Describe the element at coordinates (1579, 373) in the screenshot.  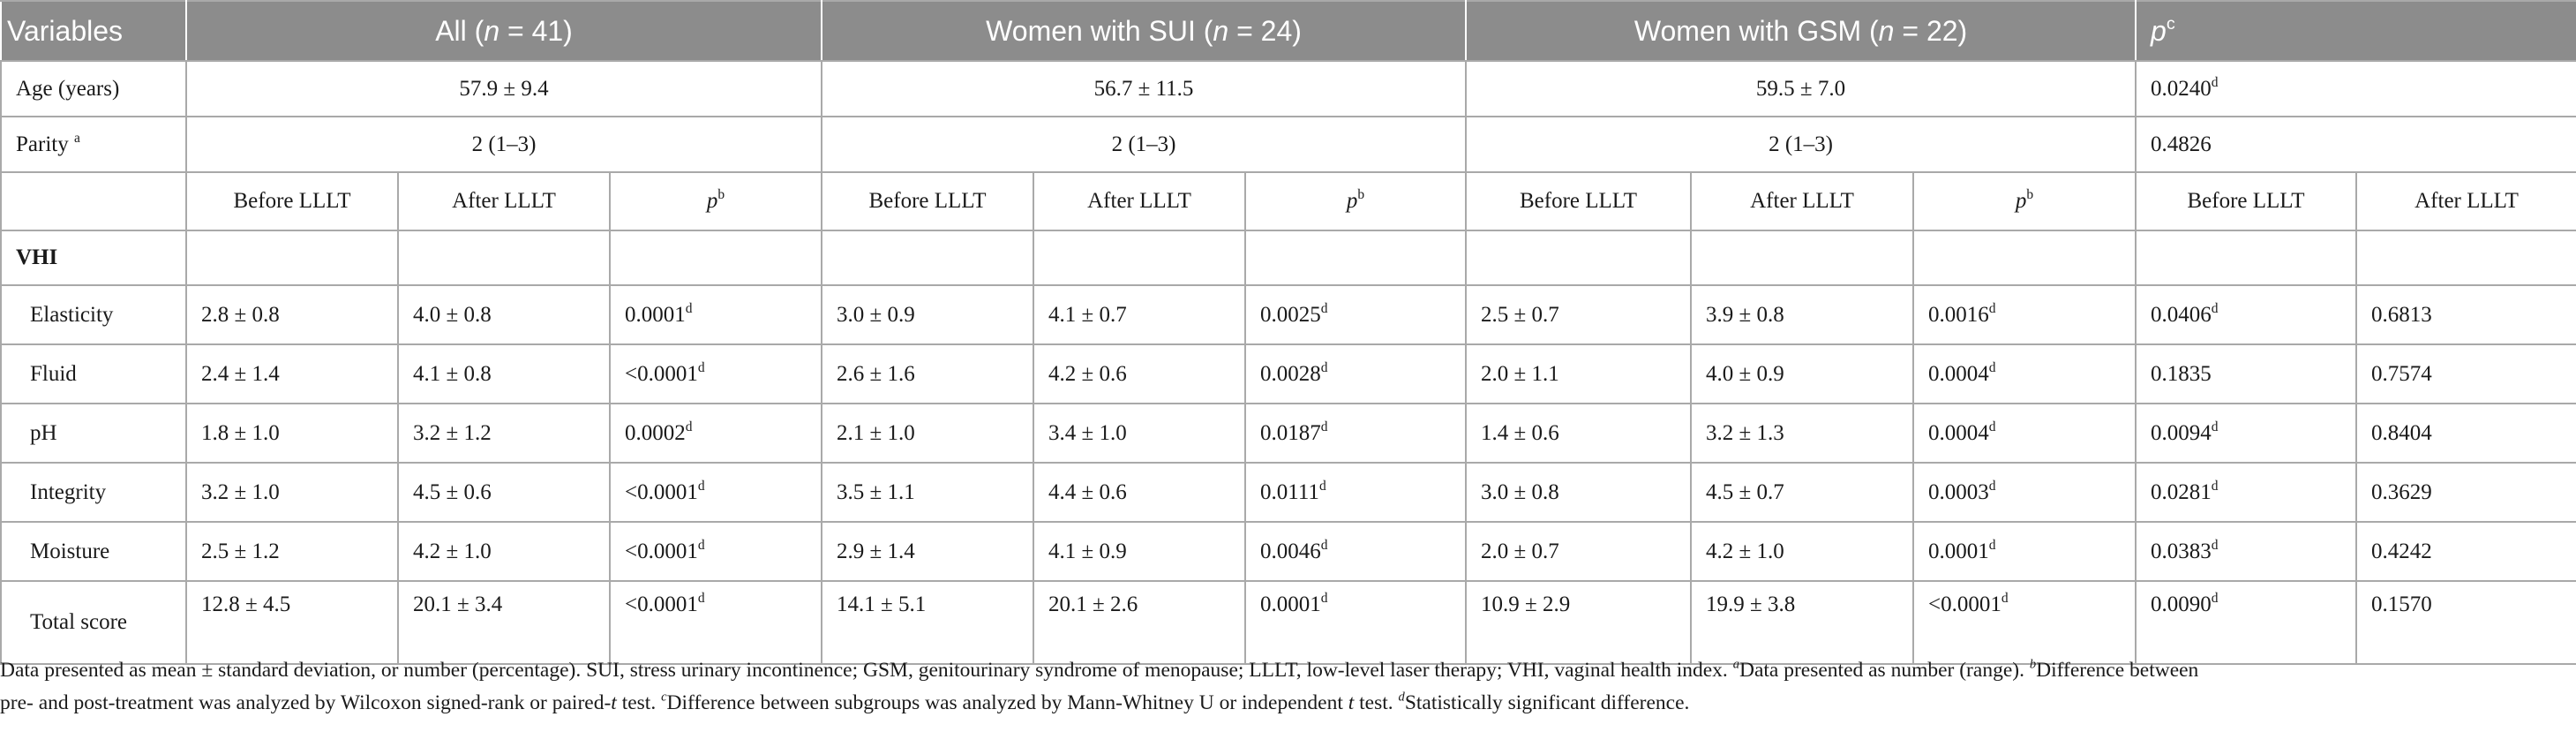
I see `cell-gsm-b: 2.0 ± 1.1` at that location.